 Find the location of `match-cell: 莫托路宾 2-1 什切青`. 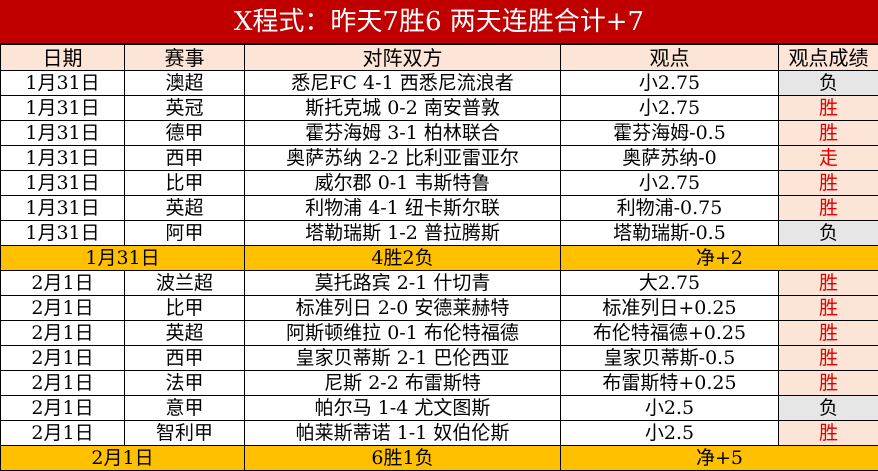

match-cell: 莫托路宾 2-1 什切青 is located at coordinates (403, 283).